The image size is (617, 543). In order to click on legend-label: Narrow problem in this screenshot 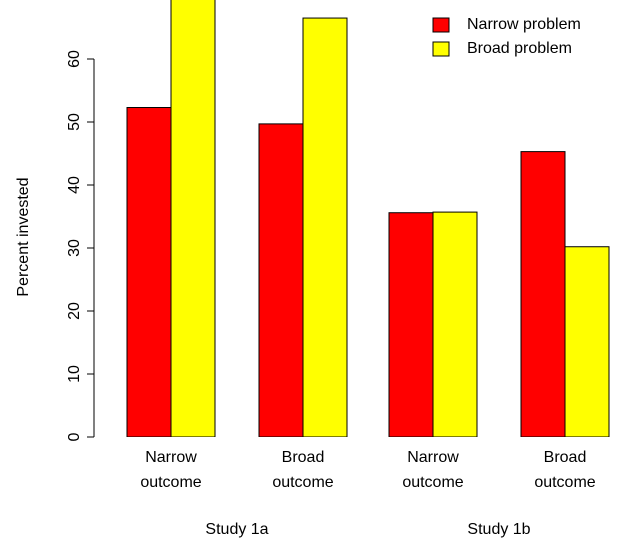, I will do `click(524, 24)`.